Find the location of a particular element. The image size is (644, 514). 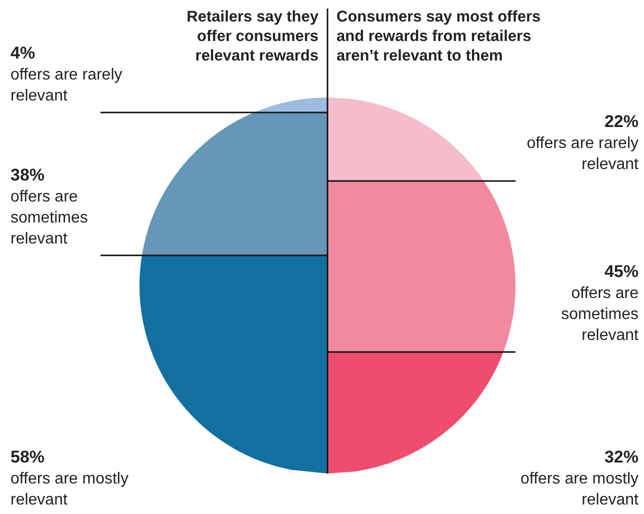

data-label: 22% is located at coordinates (621, 122).